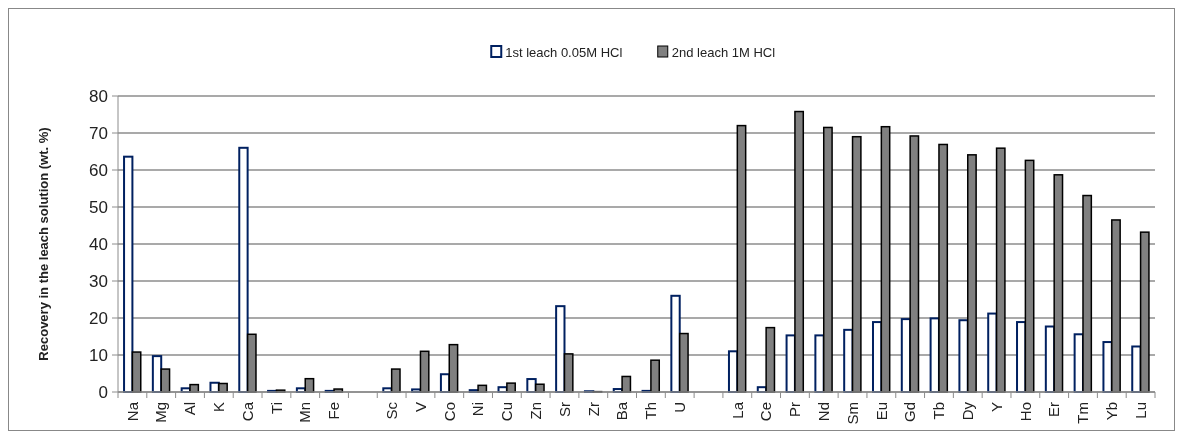  What do you see at coordinates (247, 411) in the screenshot?
I see `x-tick-label: Ca` at bounding box center [247, 411].